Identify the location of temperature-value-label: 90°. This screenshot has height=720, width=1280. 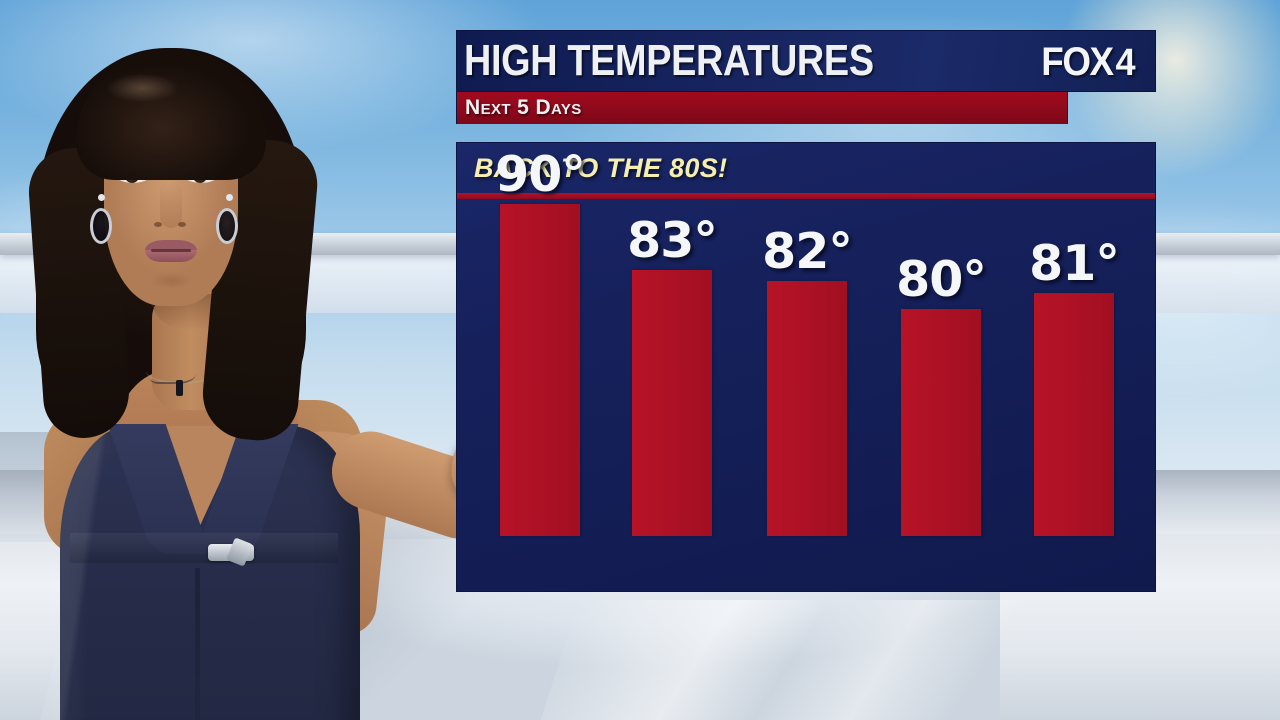
(540, 174).